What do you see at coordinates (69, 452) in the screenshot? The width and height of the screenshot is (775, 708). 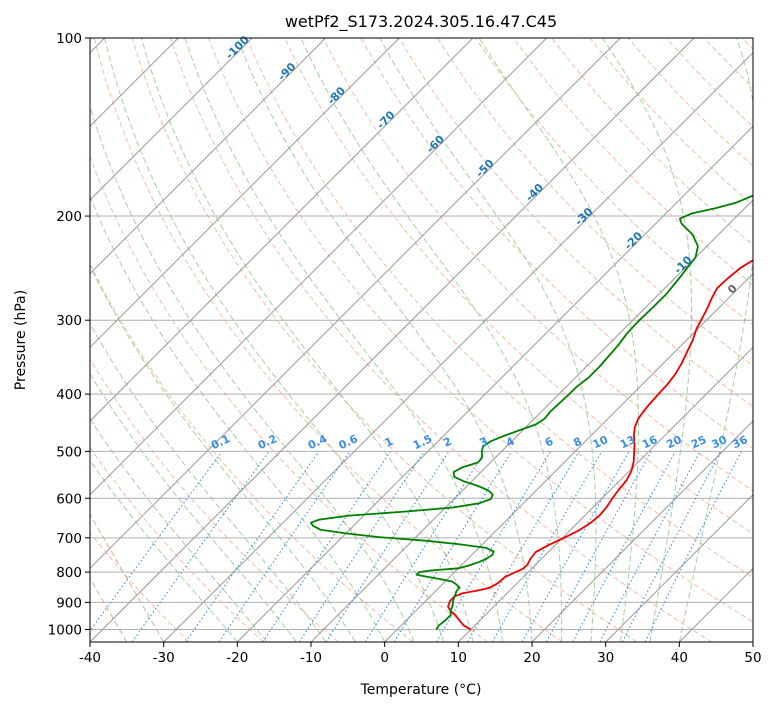 I see `y-tick-label-4: 500` at bounding box center [69, 452].